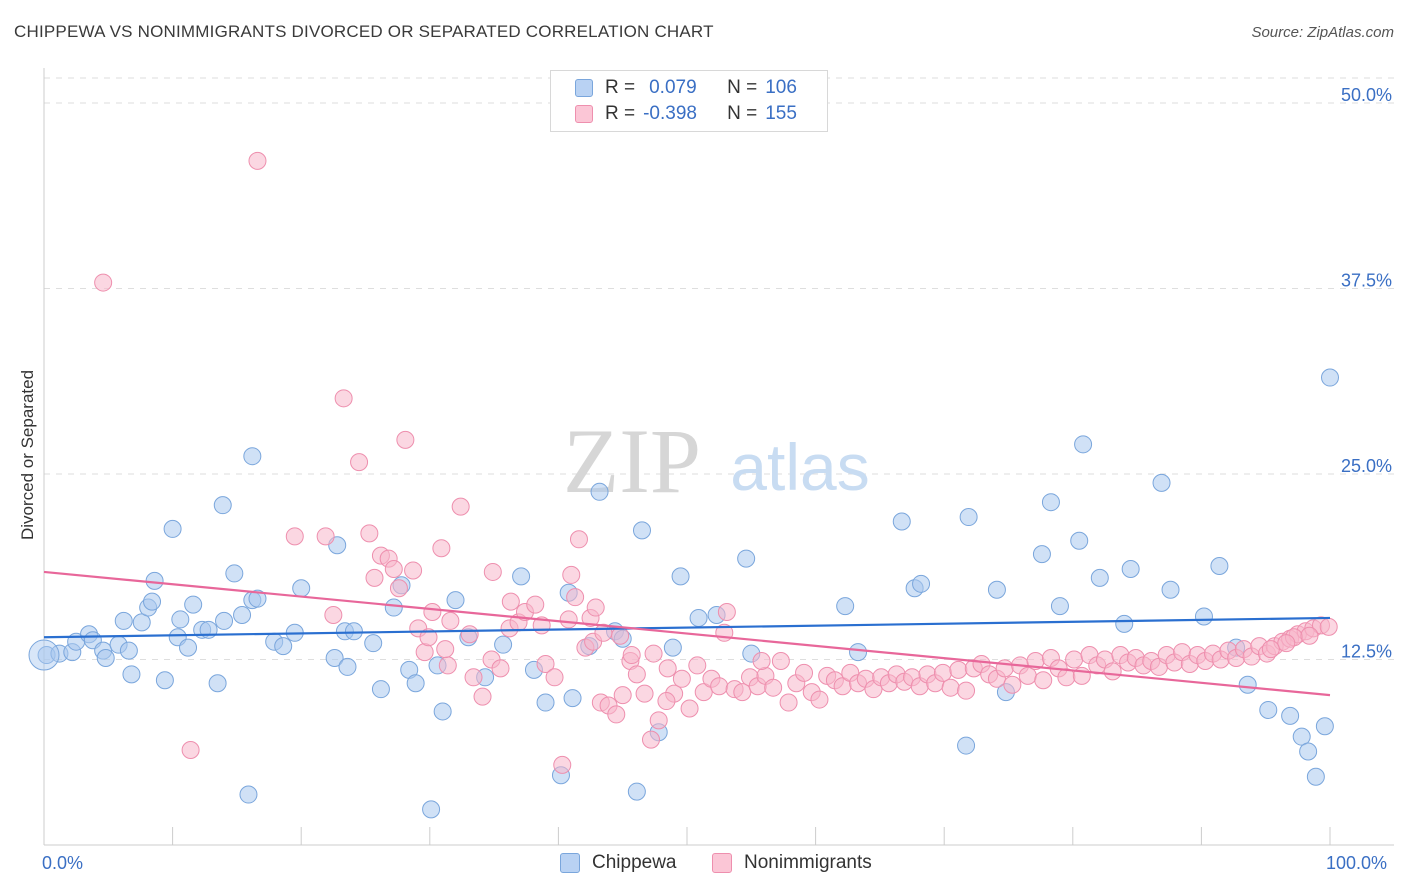 The image size is (1406, 892). What do you see at coordinates (716, 461) in the screenshot?
I see `watermark: ZIP atlas` at bounding box center [716, 461].